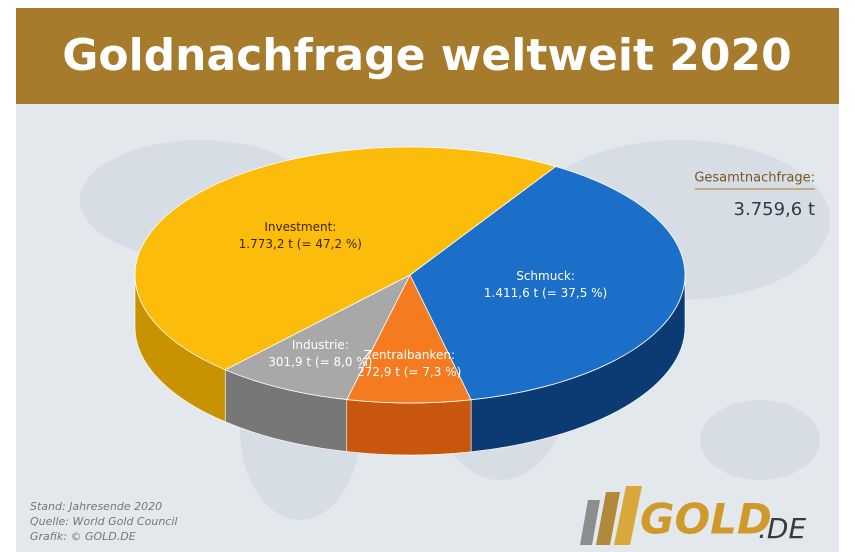 This screenshot has width=855, height=552. What do you see at coordinates (409, 372) in the screenshot?
I see `slice-value: 272,9 t (= 7,3 %)` at bounding box center [409, 372].